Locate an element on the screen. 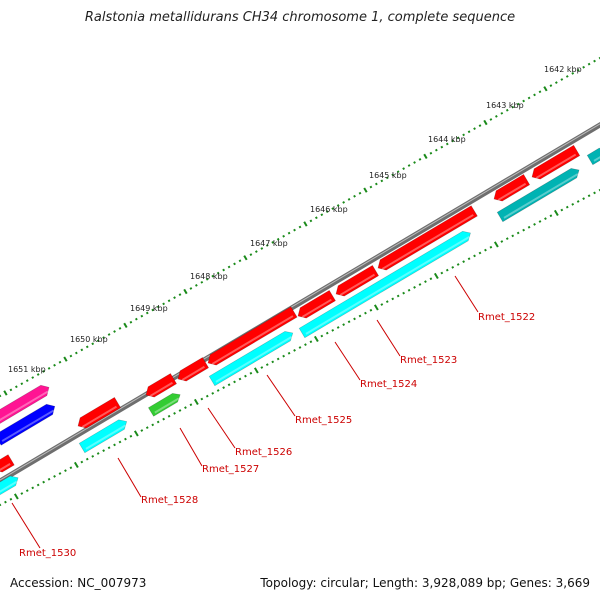  scale-label: 1643 kbp is located at coordinates (505, 105).